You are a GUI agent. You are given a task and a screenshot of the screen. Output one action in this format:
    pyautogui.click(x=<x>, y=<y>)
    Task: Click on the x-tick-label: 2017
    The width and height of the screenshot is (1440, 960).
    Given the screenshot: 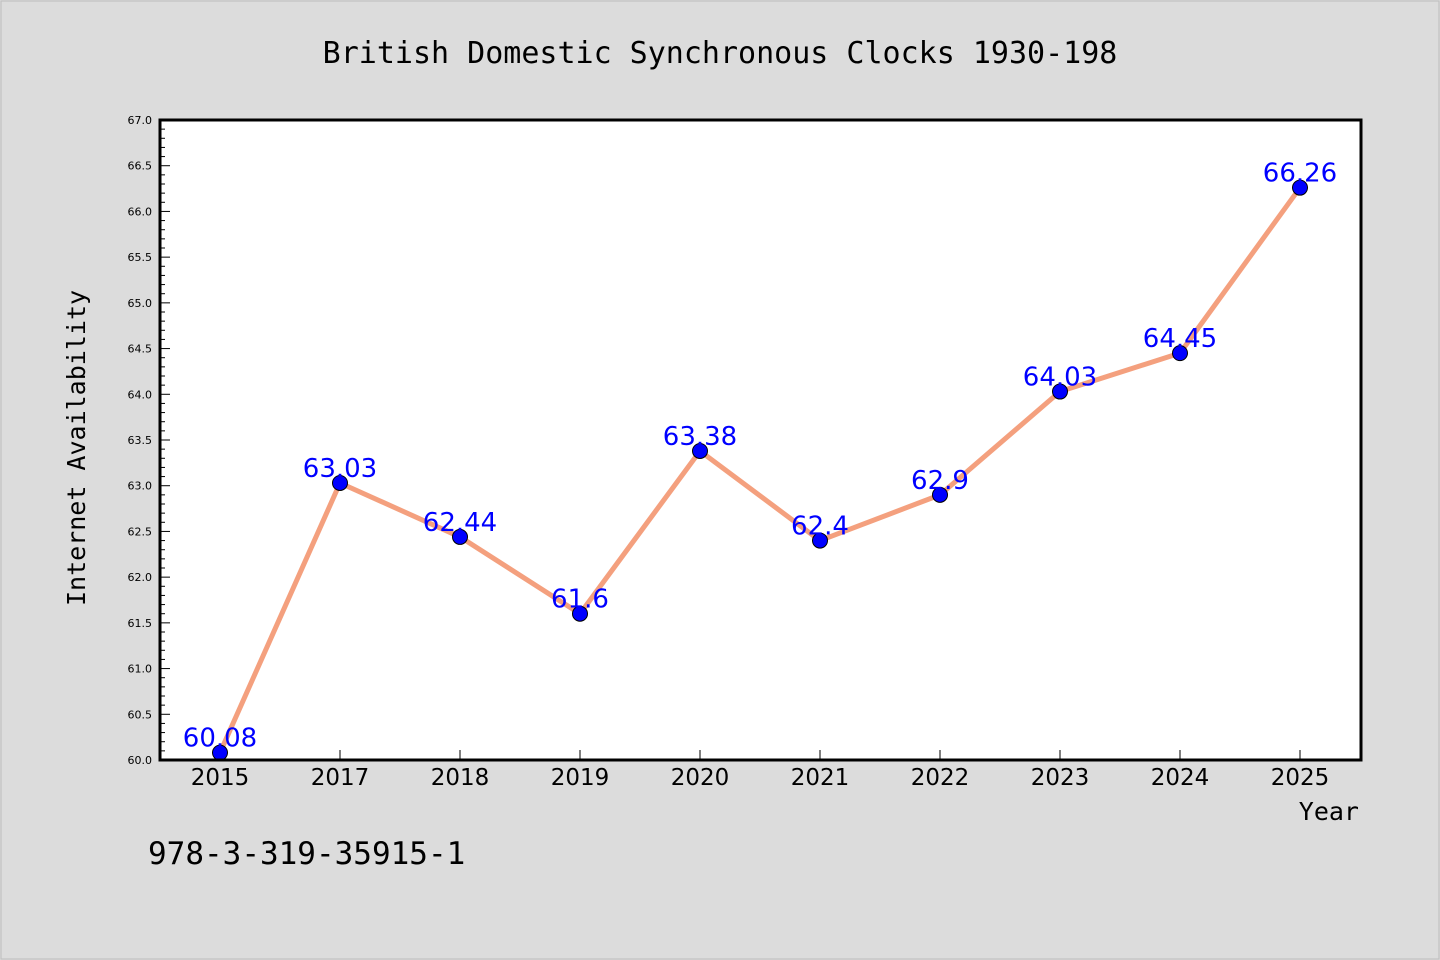 What is the action you would take?
    pyautogui.click(x=340, y=778)
    